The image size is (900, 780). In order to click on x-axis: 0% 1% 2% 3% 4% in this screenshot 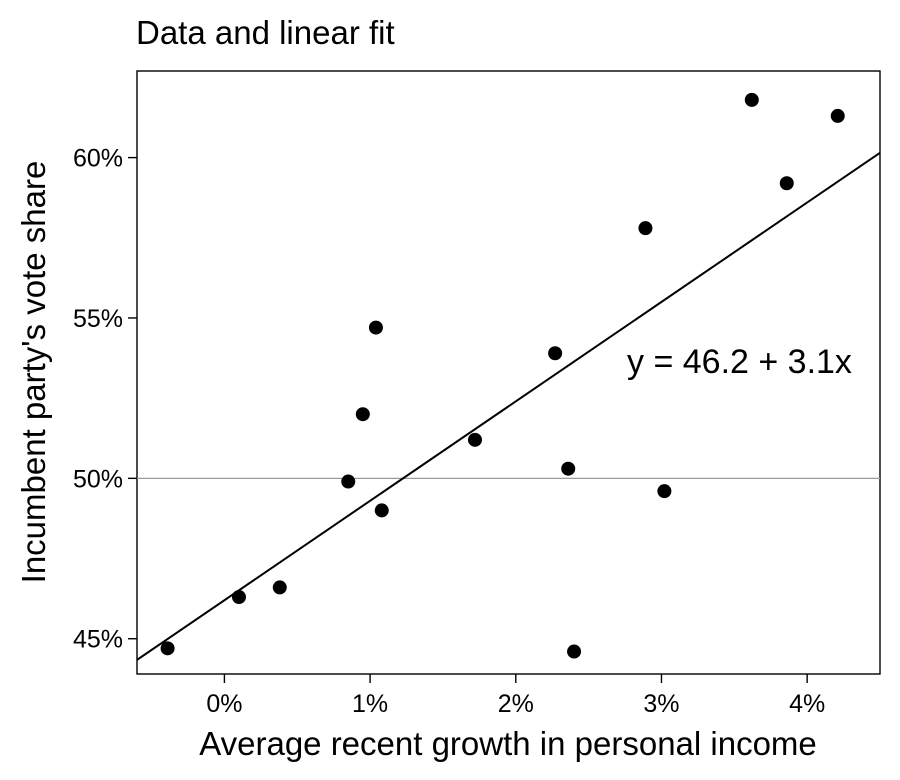, I will do `click(515, 696)`.